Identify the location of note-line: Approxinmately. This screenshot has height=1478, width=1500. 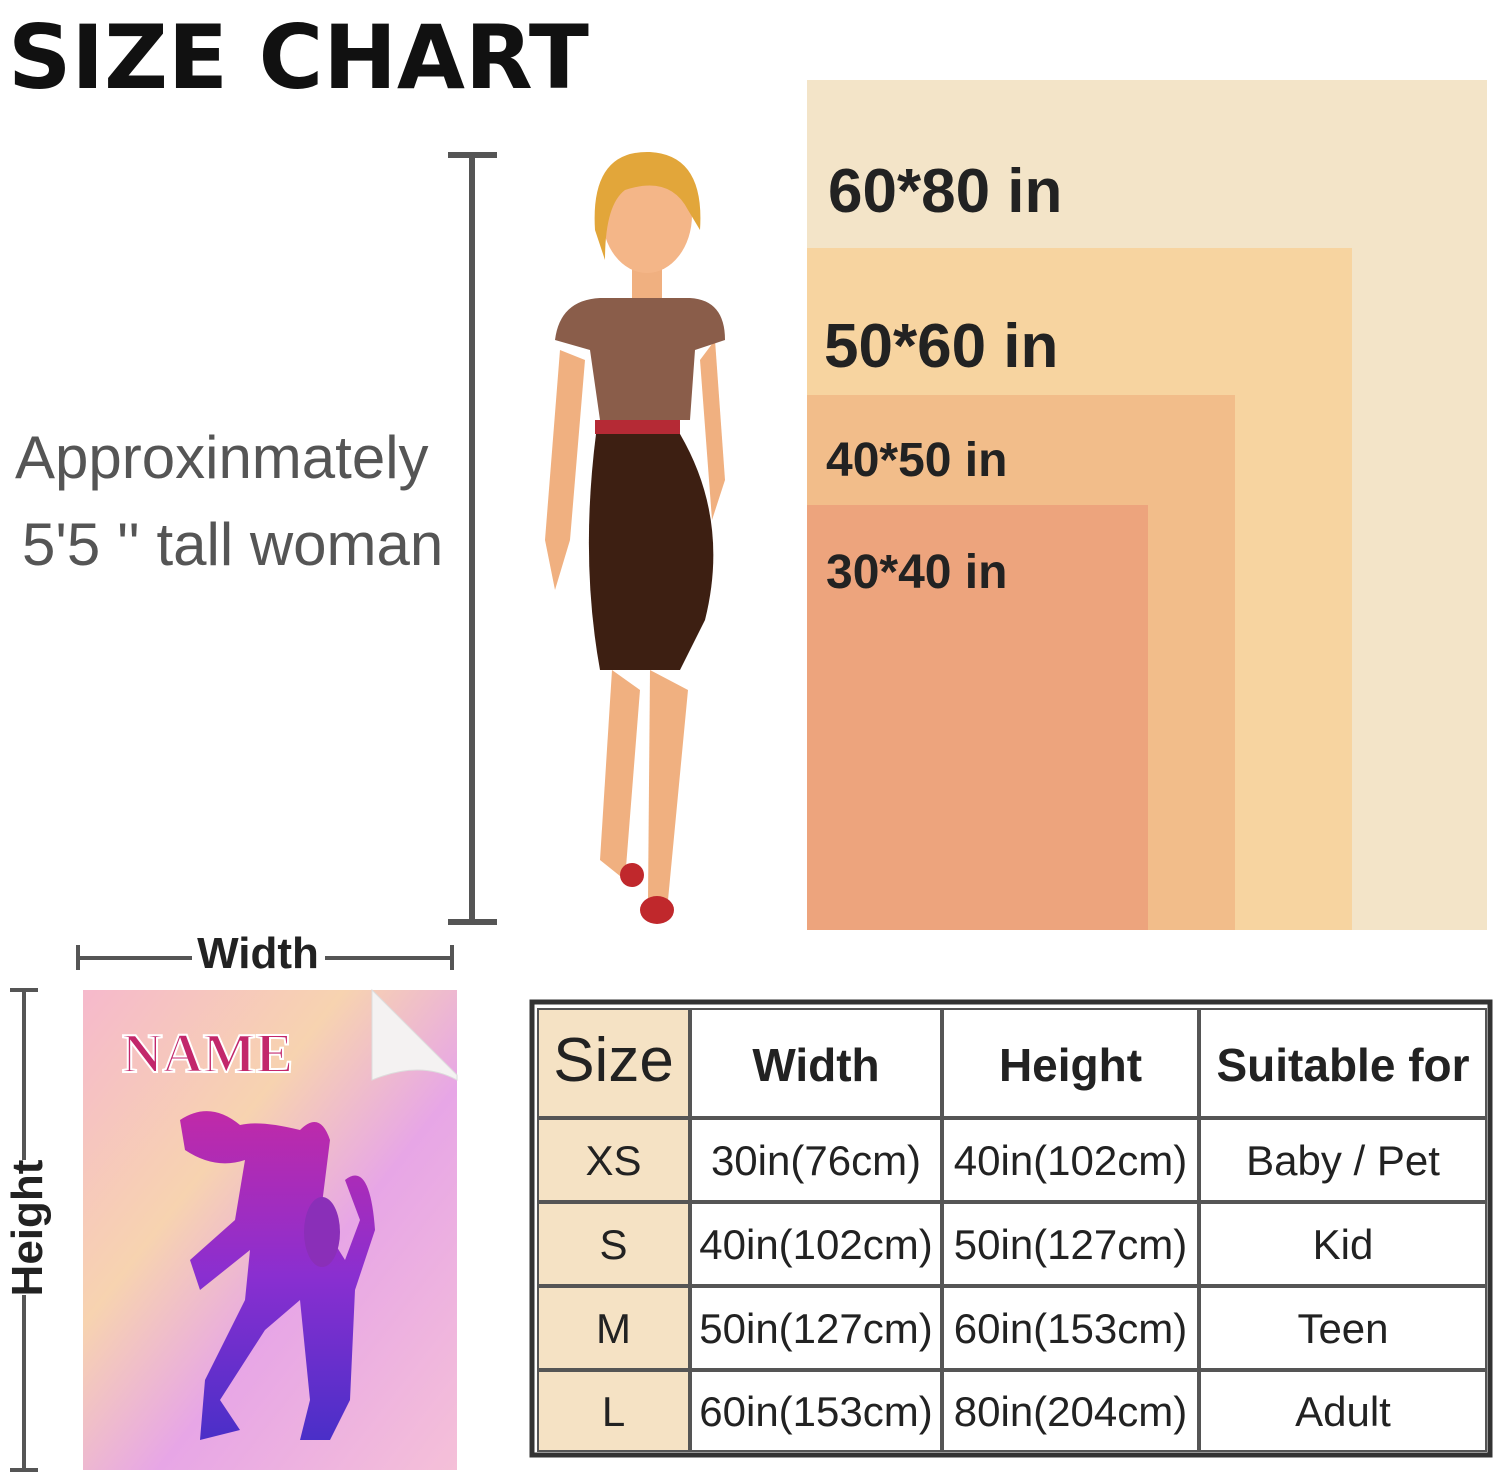
(222, 457).